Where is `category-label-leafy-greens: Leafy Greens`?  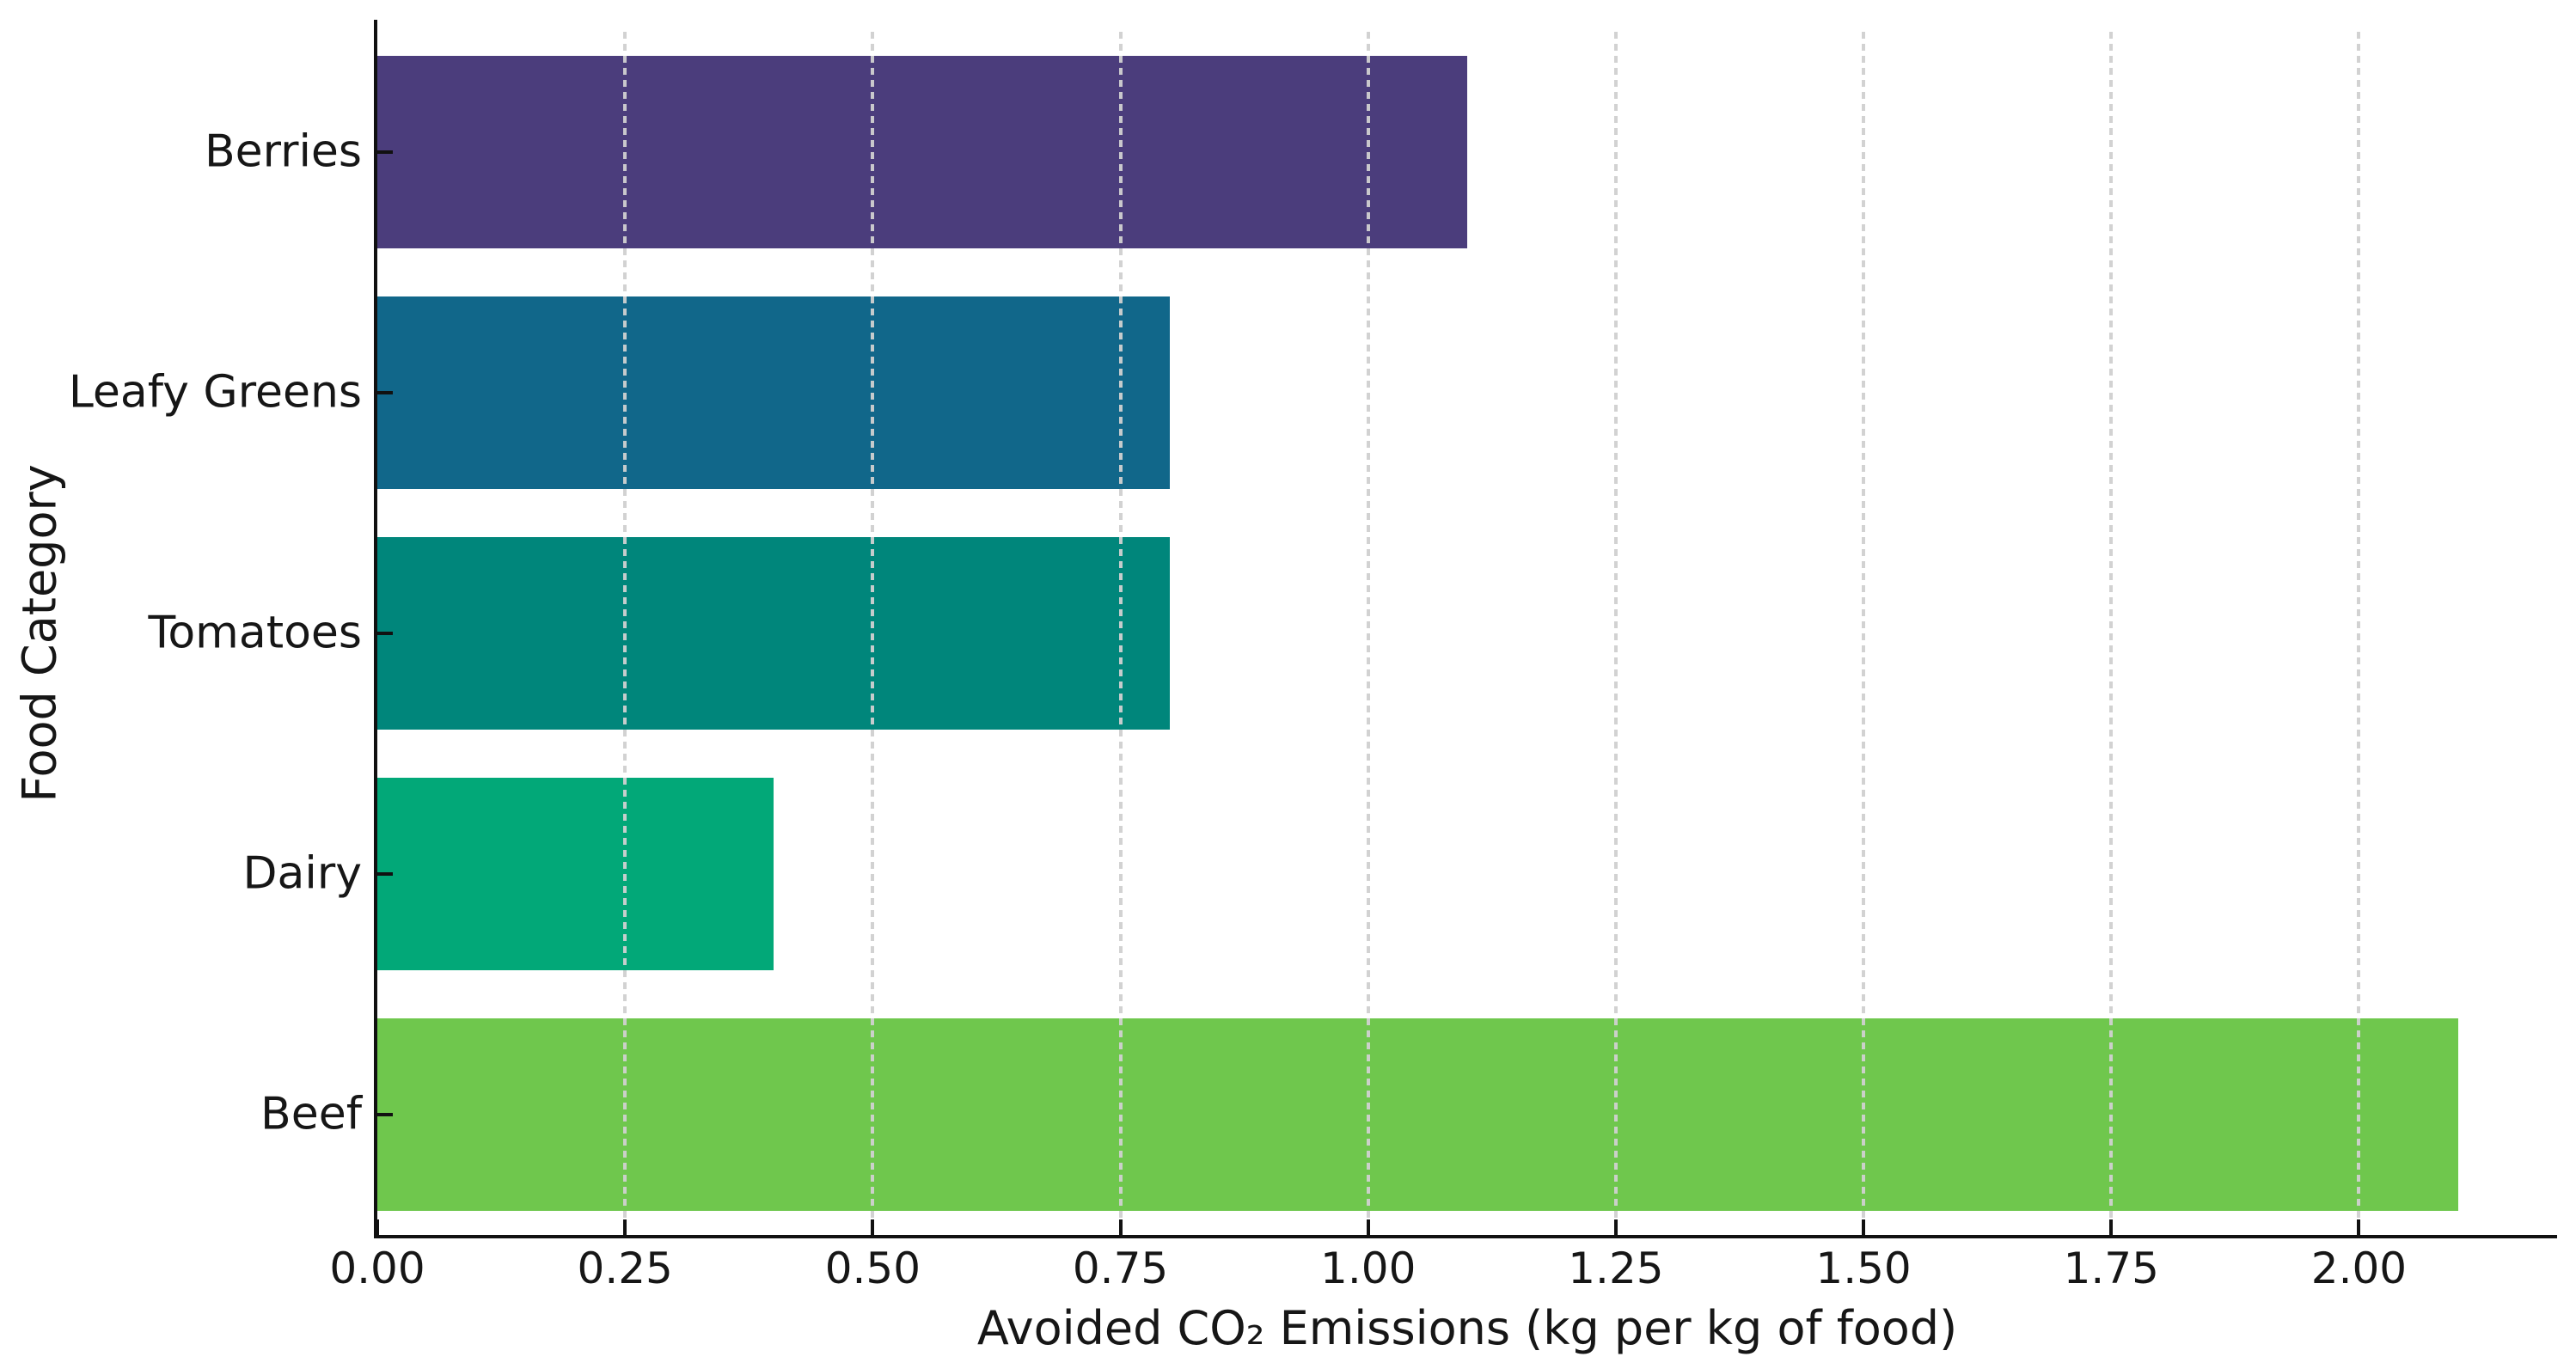 category-label-leafy-greens: Leafy Greens is located at coordinates (215, 392).